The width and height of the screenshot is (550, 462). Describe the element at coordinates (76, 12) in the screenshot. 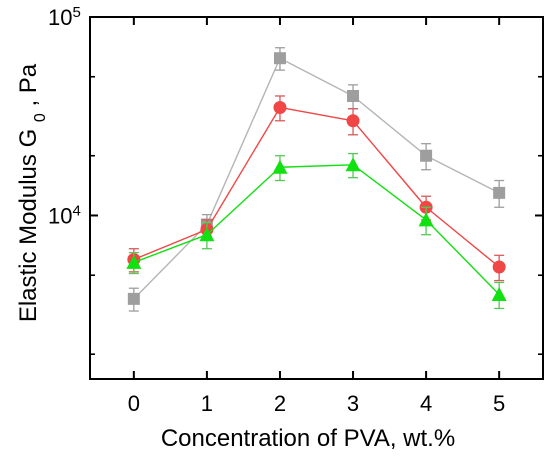

I see `y-tick-label-exponent: 5` at that location.